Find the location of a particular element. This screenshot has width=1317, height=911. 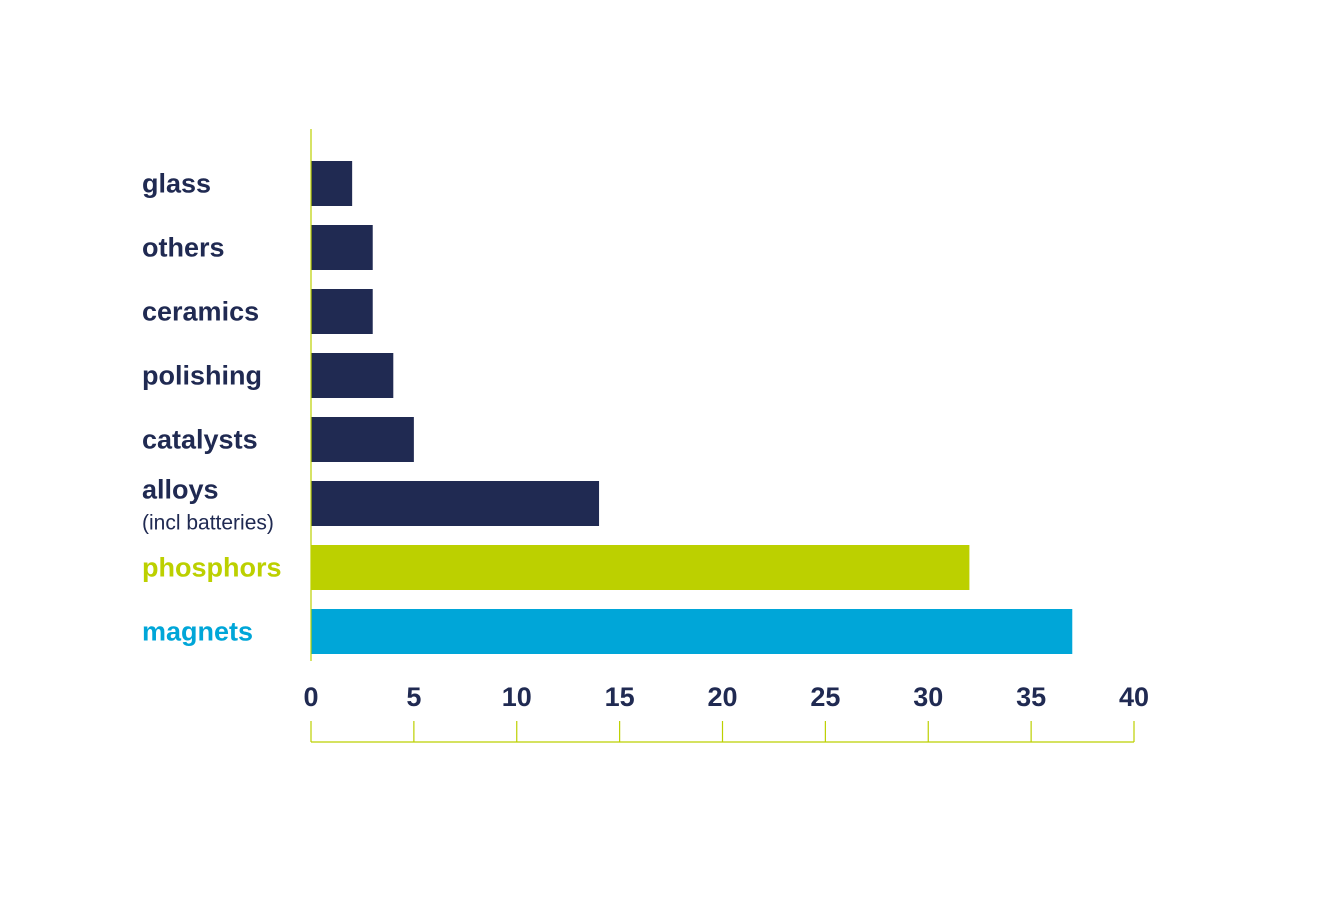

category-label-alloys: alloys is located at coordinates (180, 490).